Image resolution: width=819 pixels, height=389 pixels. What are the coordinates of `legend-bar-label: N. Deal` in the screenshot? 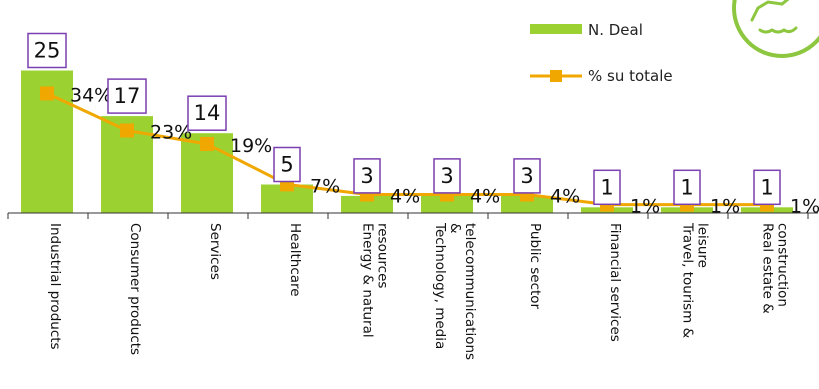 It's located at (615, 30).